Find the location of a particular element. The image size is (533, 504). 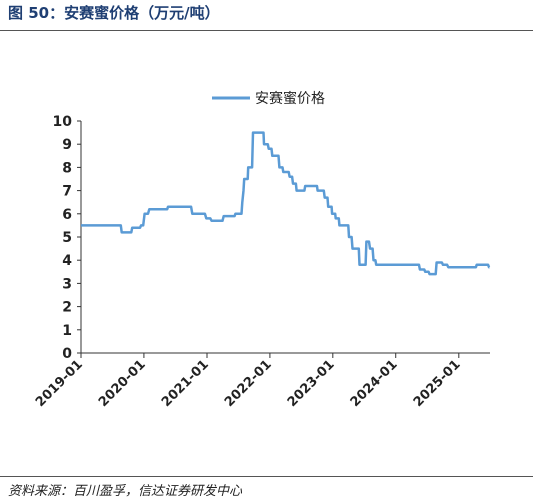

x-tick-label: 2020-01 is located at coordinates (122, 383).